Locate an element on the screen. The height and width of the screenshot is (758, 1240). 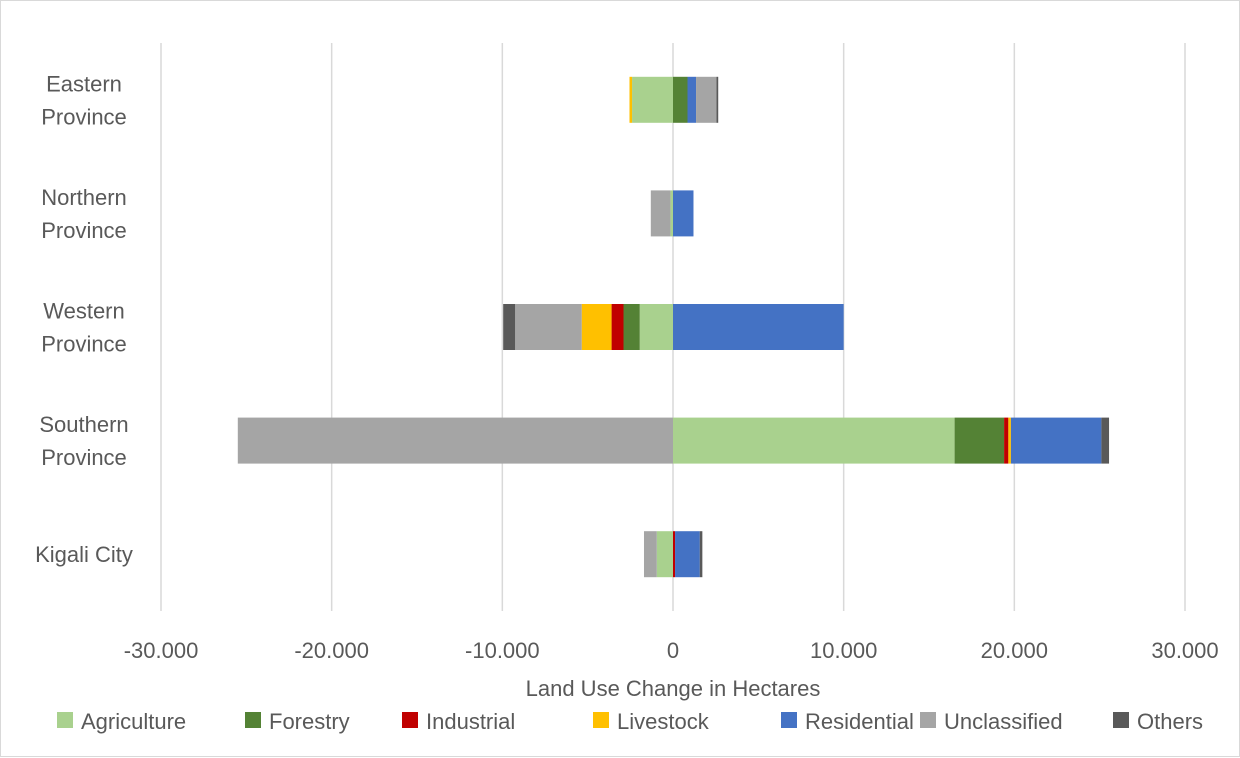
category-label-eastern-province: Eastern Province is located at coordinates (84, 100).